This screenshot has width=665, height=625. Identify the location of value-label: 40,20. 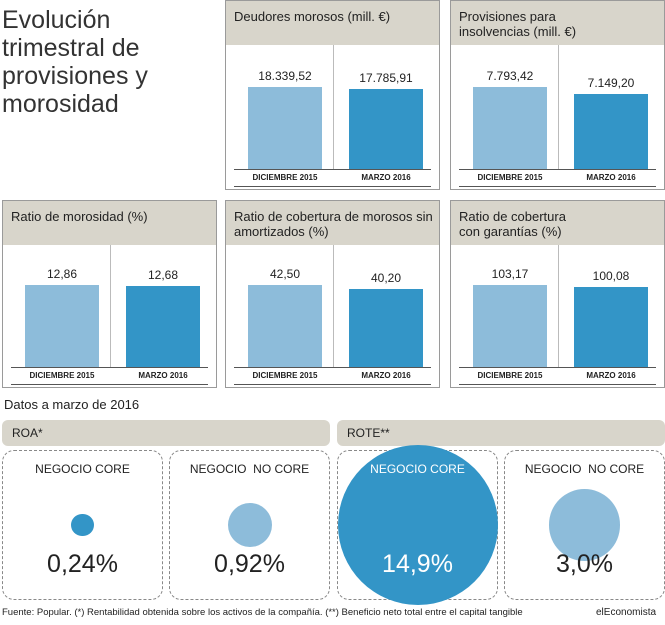
(386, 278).